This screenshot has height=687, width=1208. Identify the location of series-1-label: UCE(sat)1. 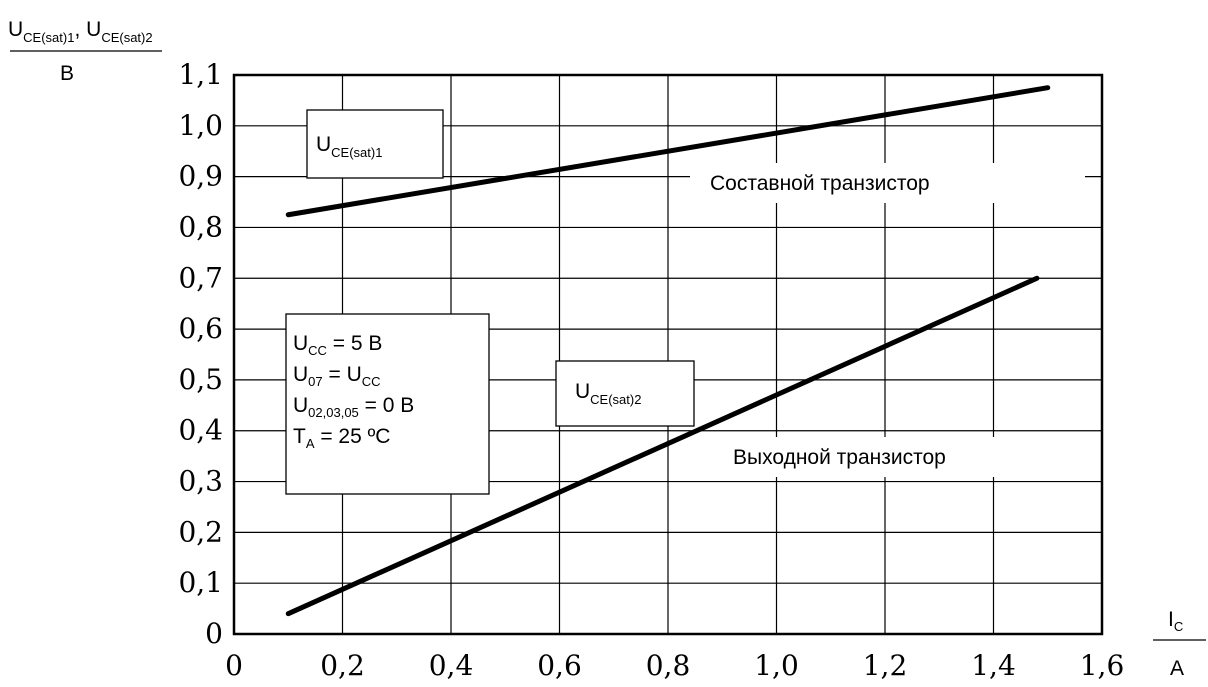
(375, 144).